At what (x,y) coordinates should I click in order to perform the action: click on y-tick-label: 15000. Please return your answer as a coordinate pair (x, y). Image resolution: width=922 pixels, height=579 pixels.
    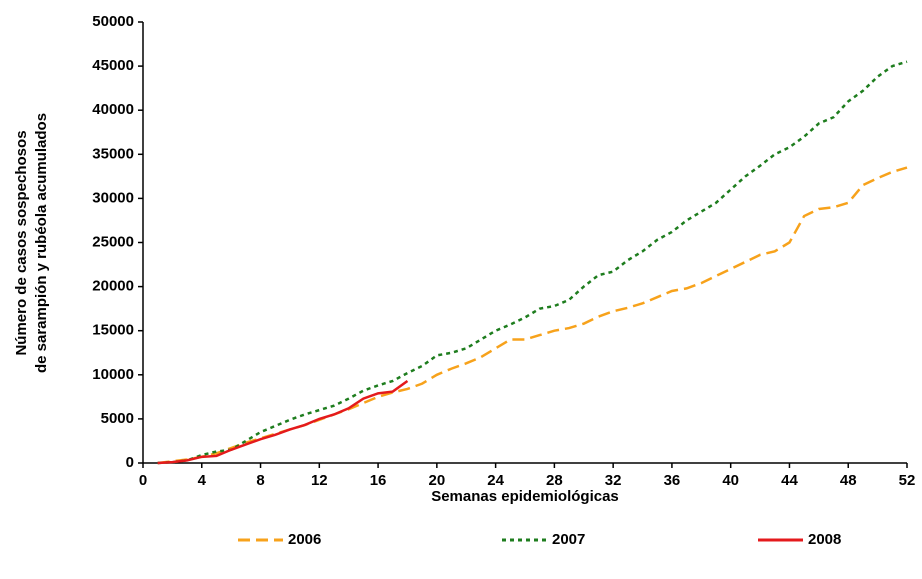
    Looking at the image, I should click on (113, 330).